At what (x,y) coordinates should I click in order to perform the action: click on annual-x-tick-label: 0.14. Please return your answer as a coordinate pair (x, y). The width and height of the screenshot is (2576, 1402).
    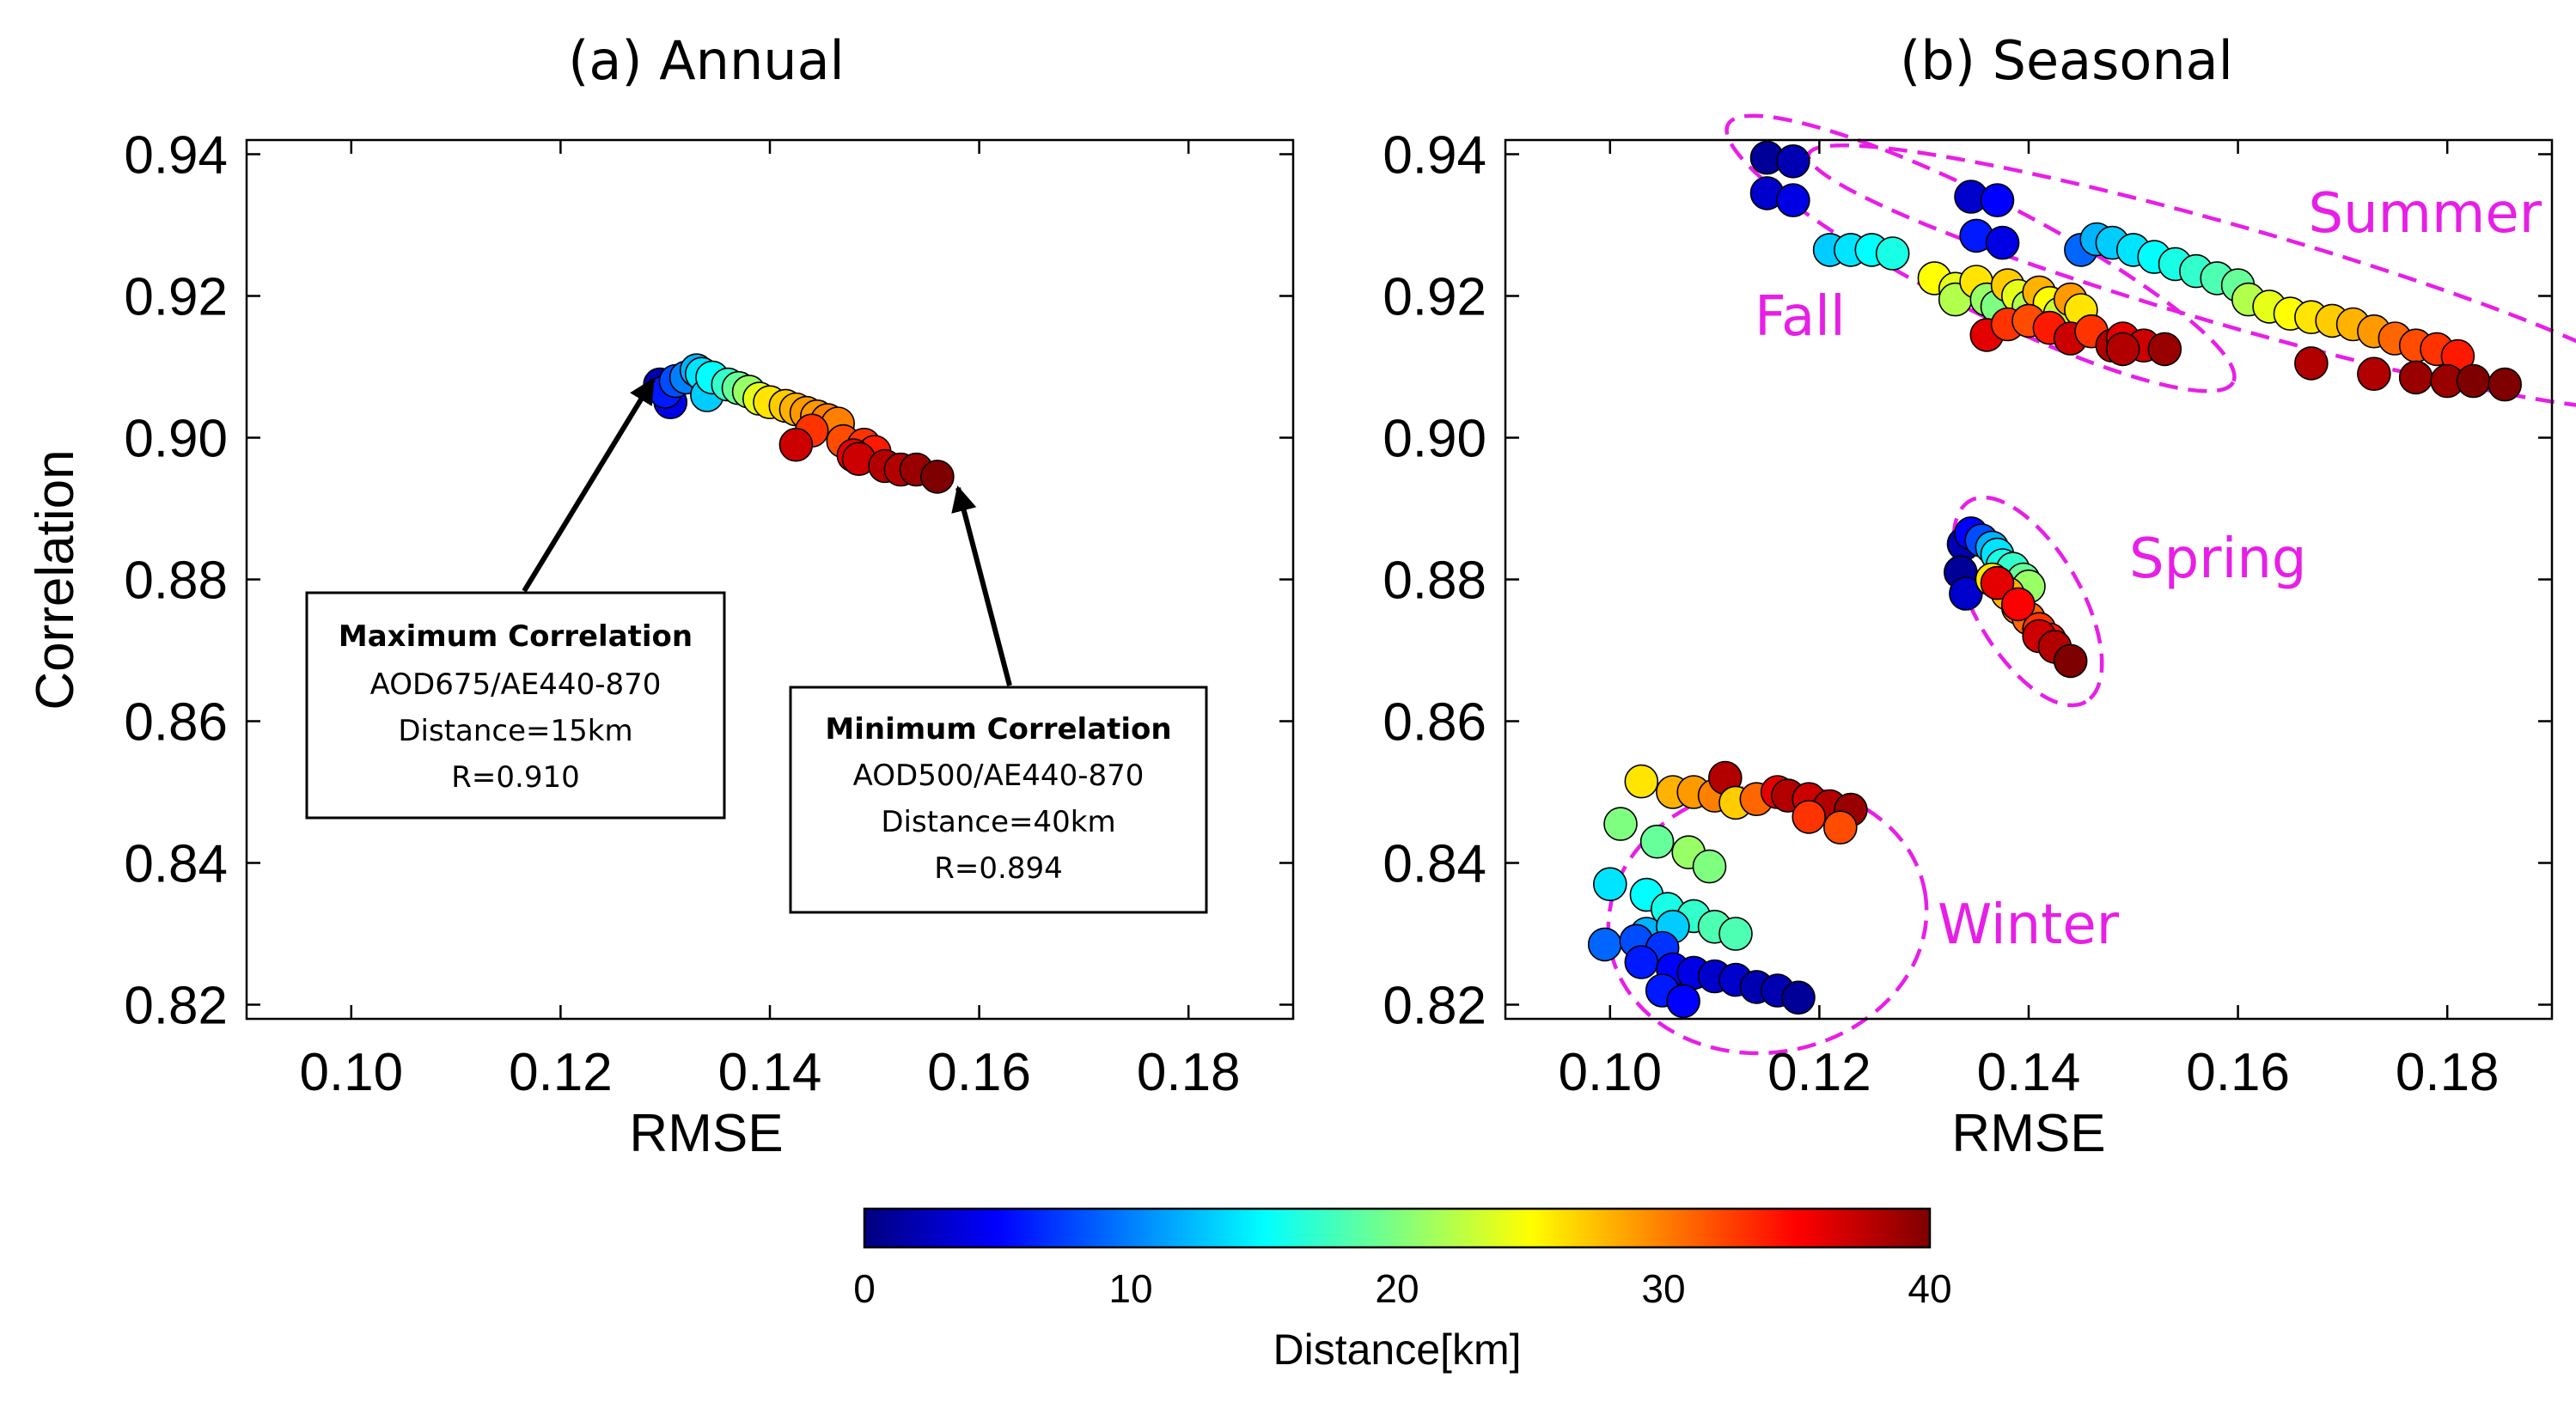
    Looking at the image, I should click on (770, 1072).